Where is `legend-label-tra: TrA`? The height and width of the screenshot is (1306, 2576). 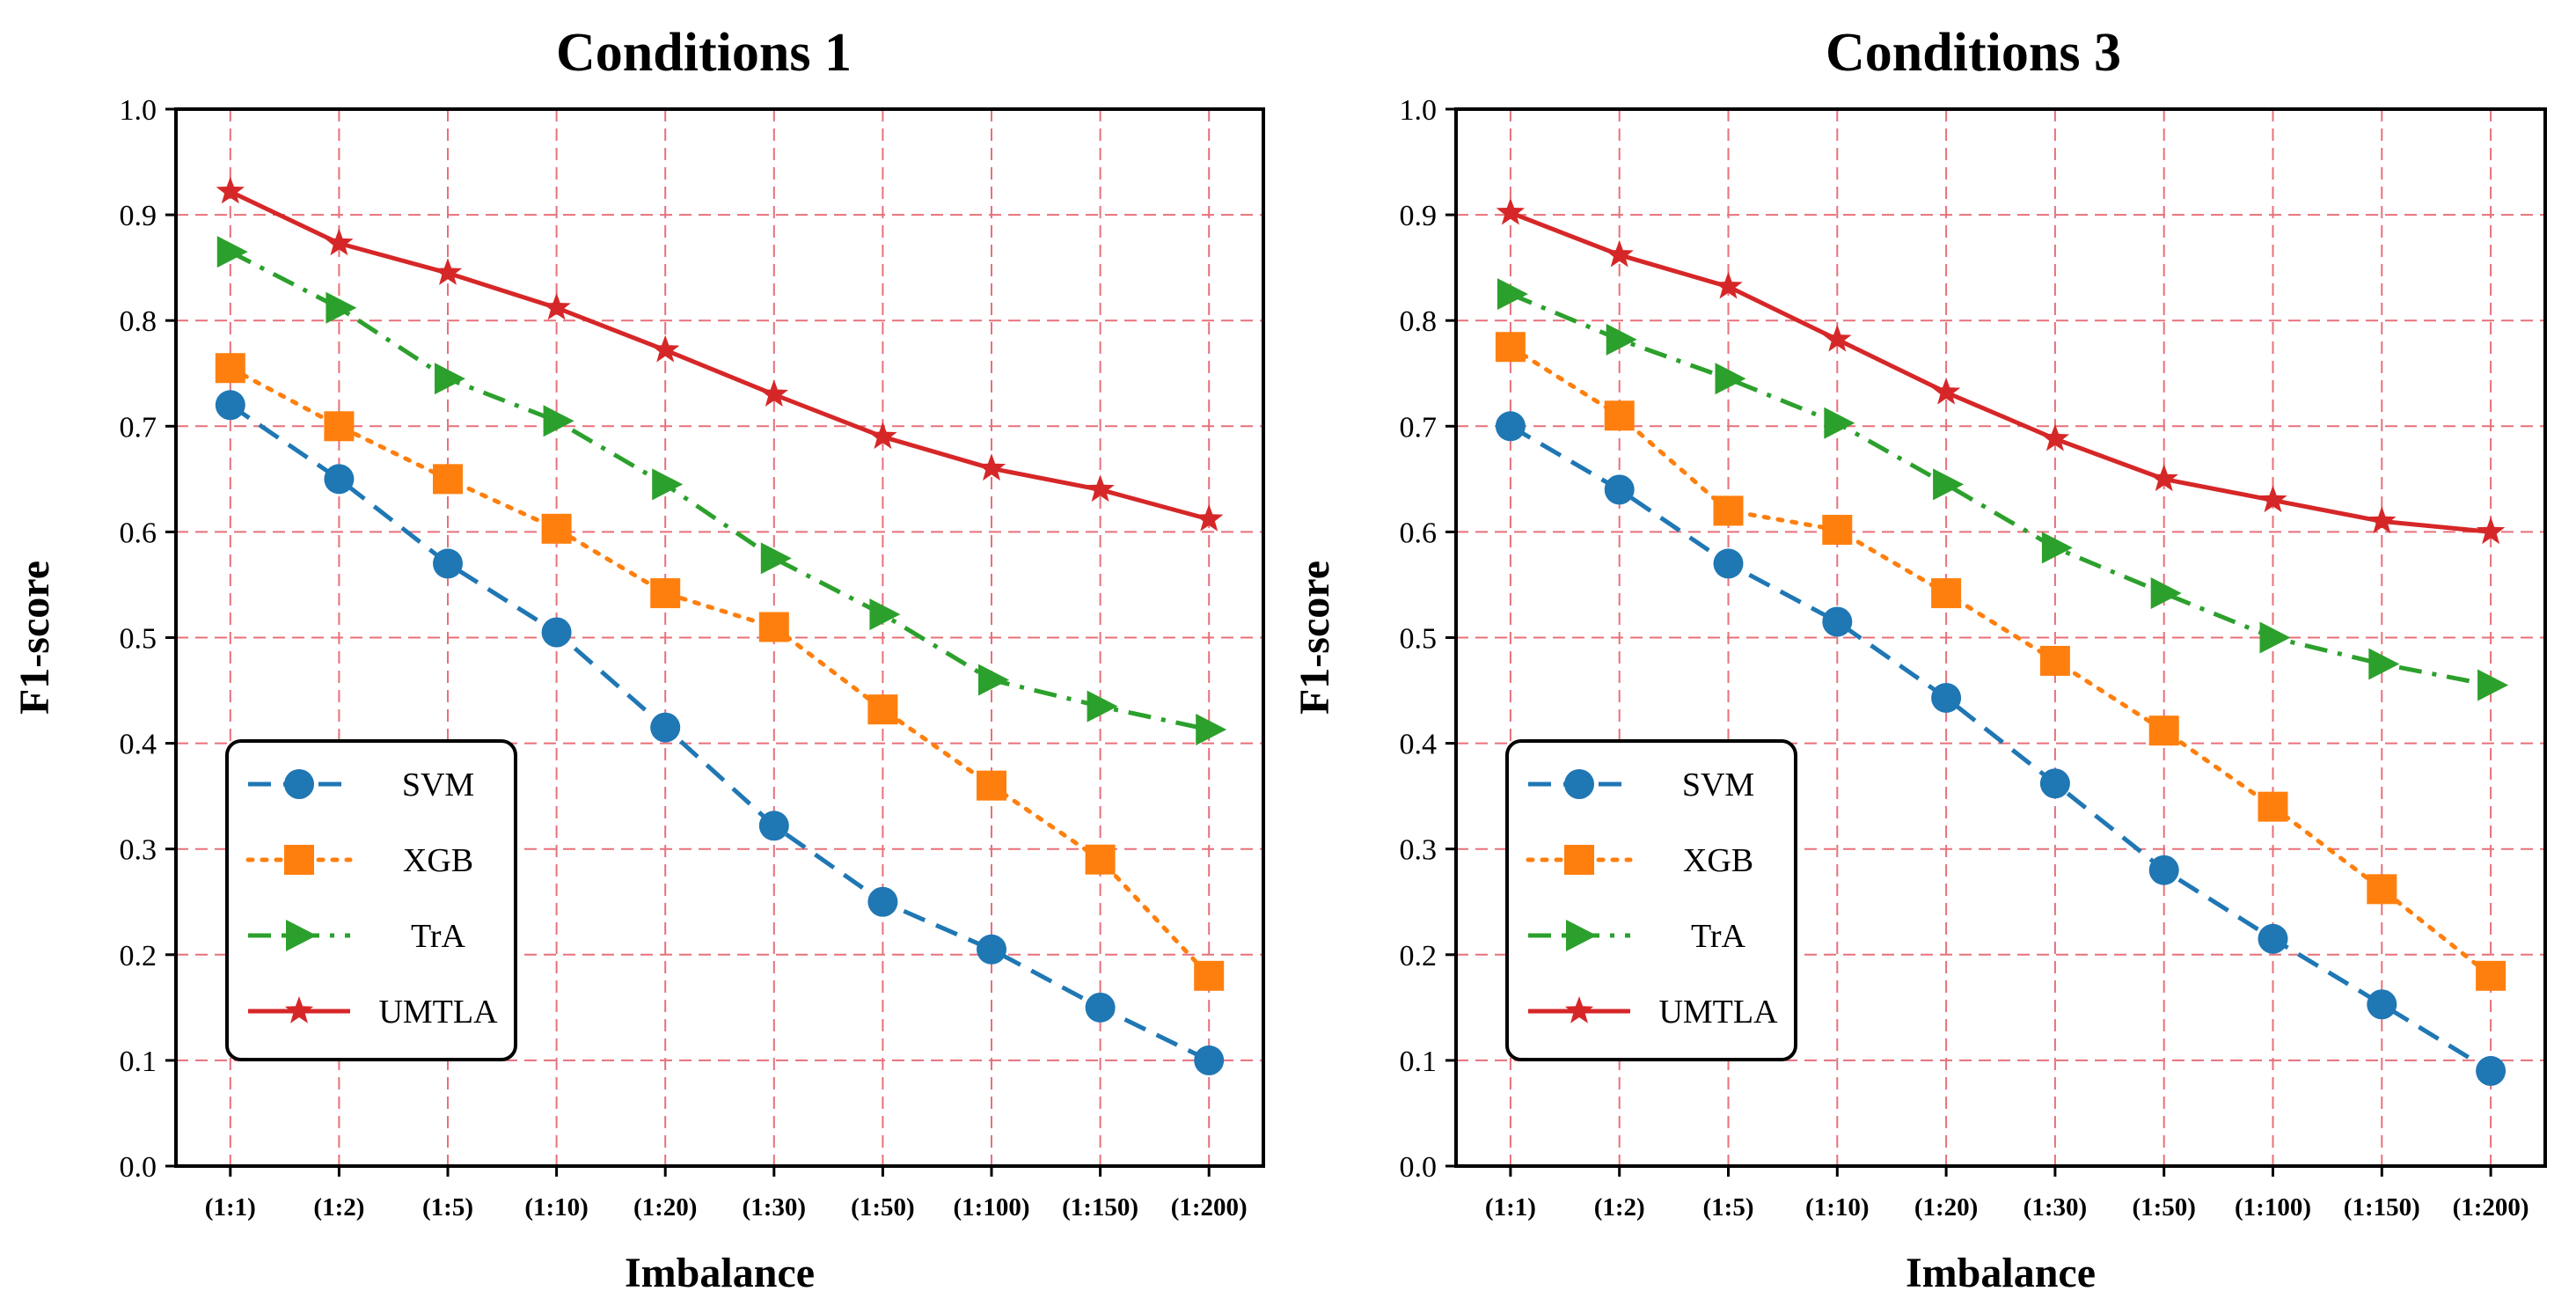
legend-label-tra: TrA is located at coordinates (1718, 936).